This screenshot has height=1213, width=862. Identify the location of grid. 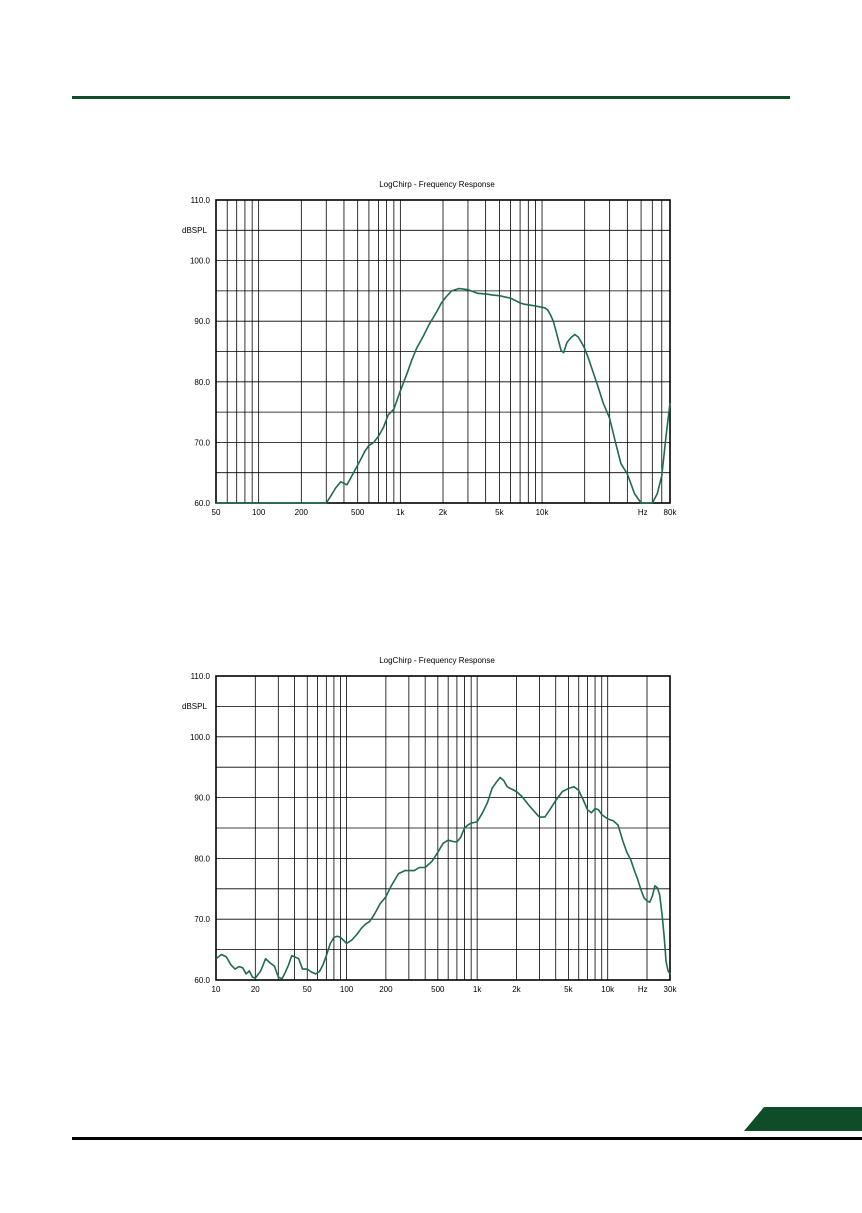
(443, 828).